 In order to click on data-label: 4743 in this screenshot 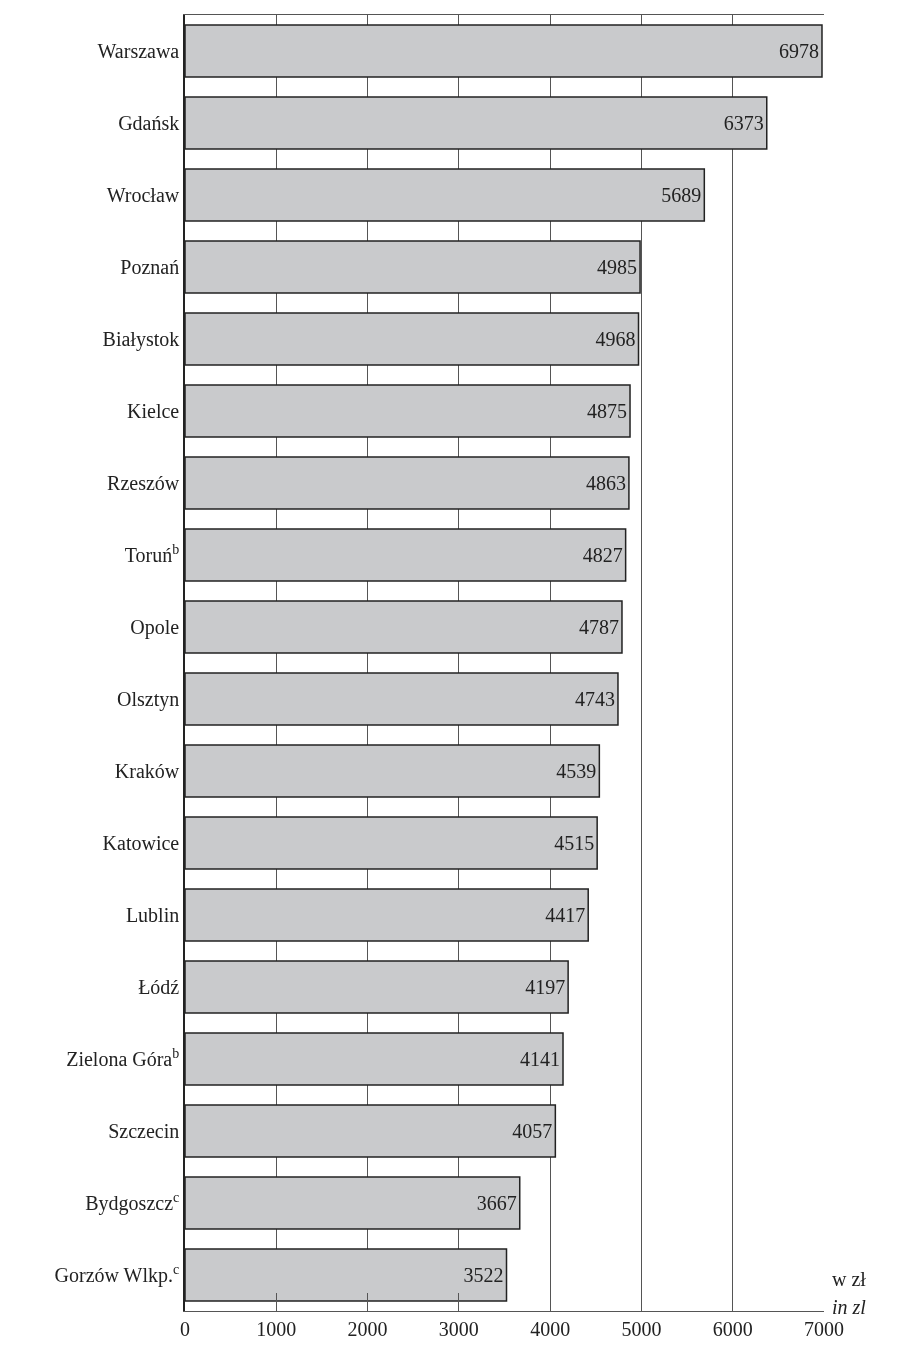, I will do `click(594, 699)`.